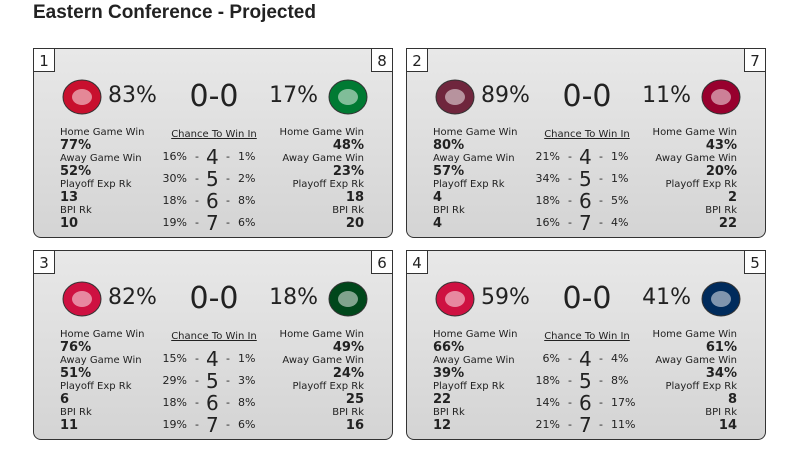 The width and height of the screenshot is (800, 450). Describe the element at coordinates (721, 145) in the screenshot. I see `stat-value: 43%` at that location.